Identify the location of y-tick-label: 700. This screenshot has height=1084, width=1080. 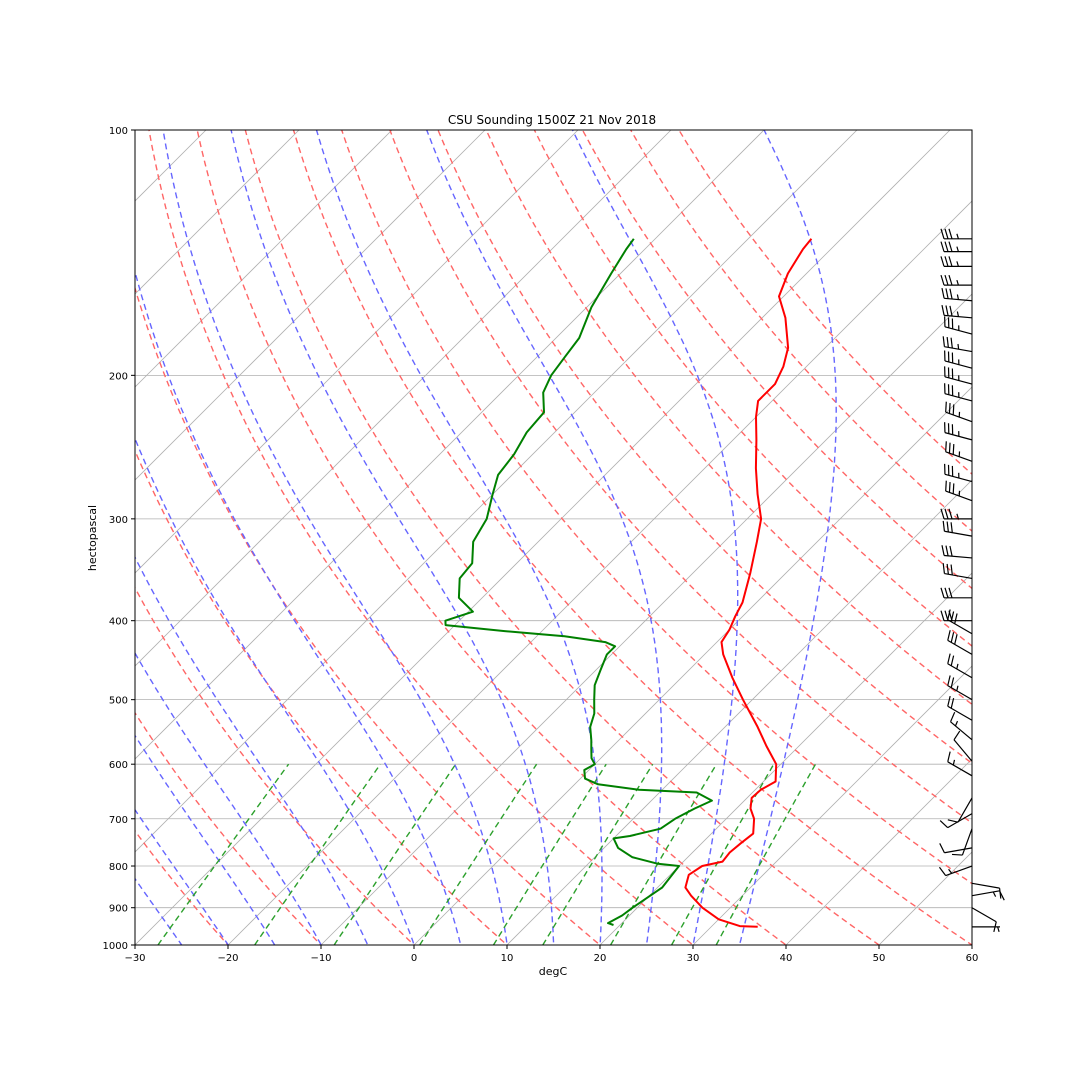
(118, 820).